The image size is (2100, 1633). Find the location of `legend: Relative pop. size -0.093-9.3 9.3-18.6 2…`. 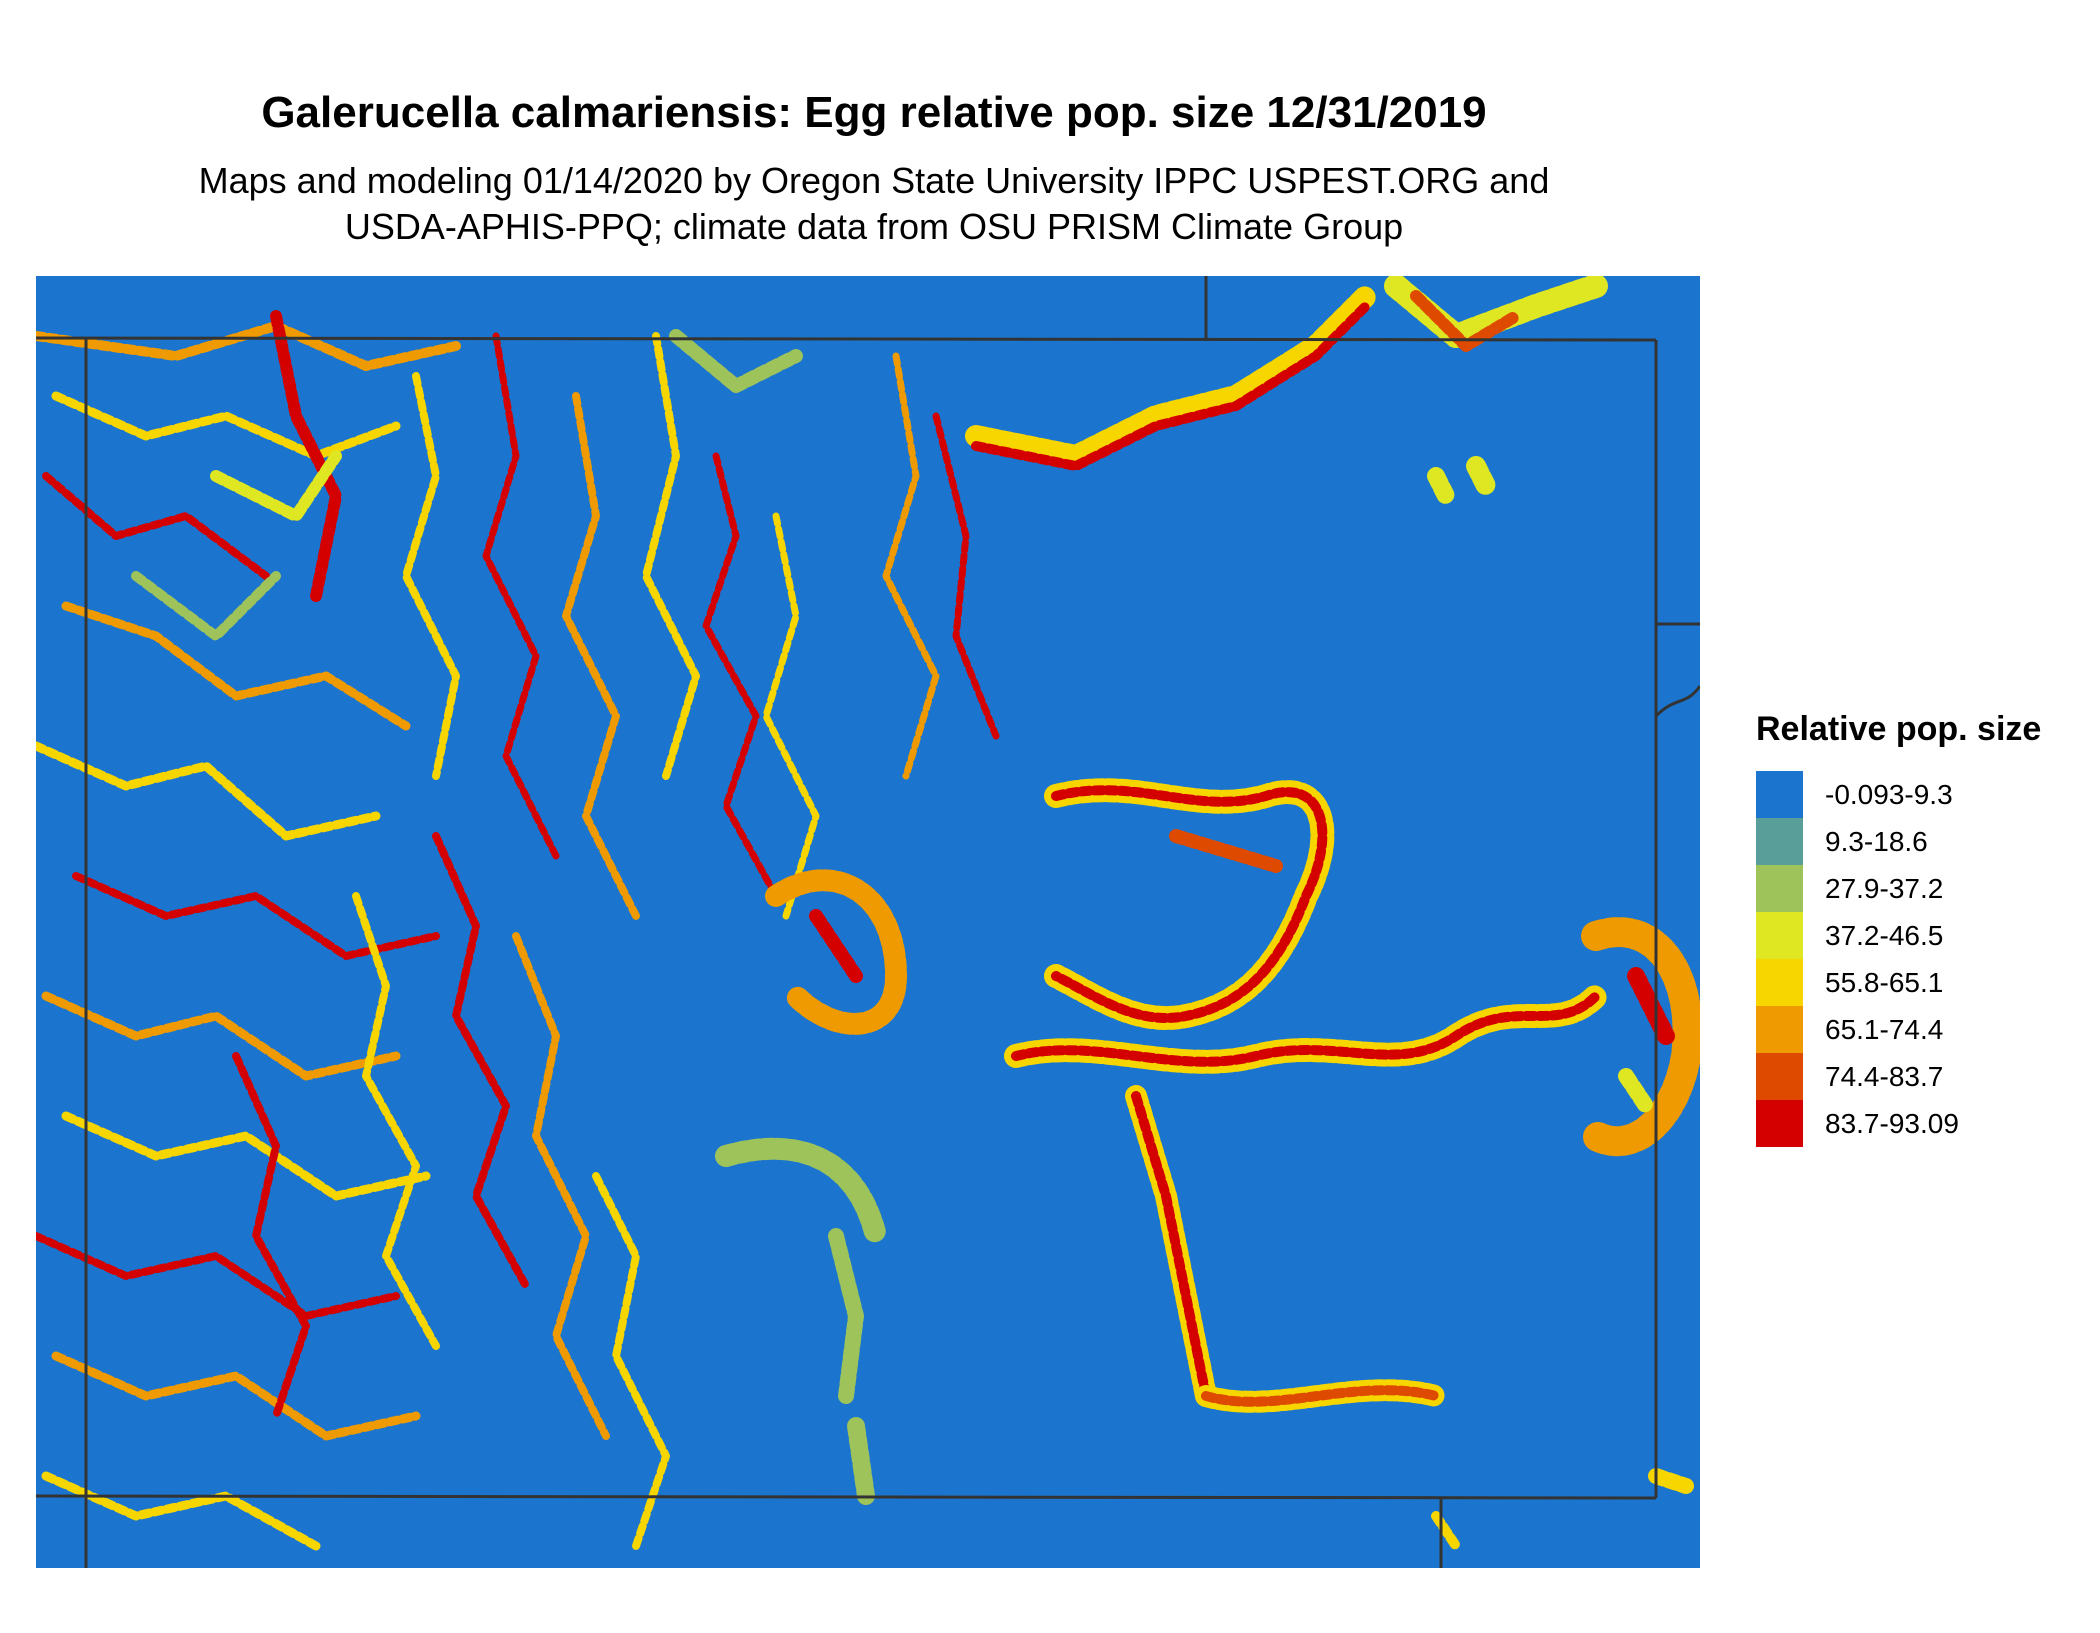

legend: Relative pop. size -0.093-9.3 9.3-18.6 2… is located at coordinates (1898, 928).